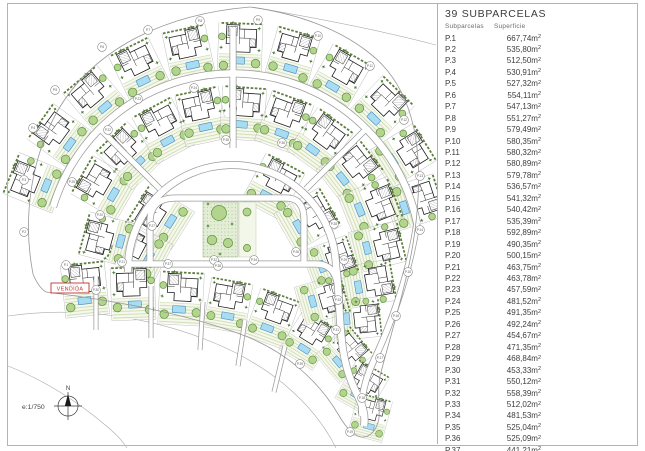 The width and height of the screenshot is (645, 451). What do you see at coordinates (453, 301) in the screenshot?
I see `parcel-id: P.24` at bounding box center [453, 301].